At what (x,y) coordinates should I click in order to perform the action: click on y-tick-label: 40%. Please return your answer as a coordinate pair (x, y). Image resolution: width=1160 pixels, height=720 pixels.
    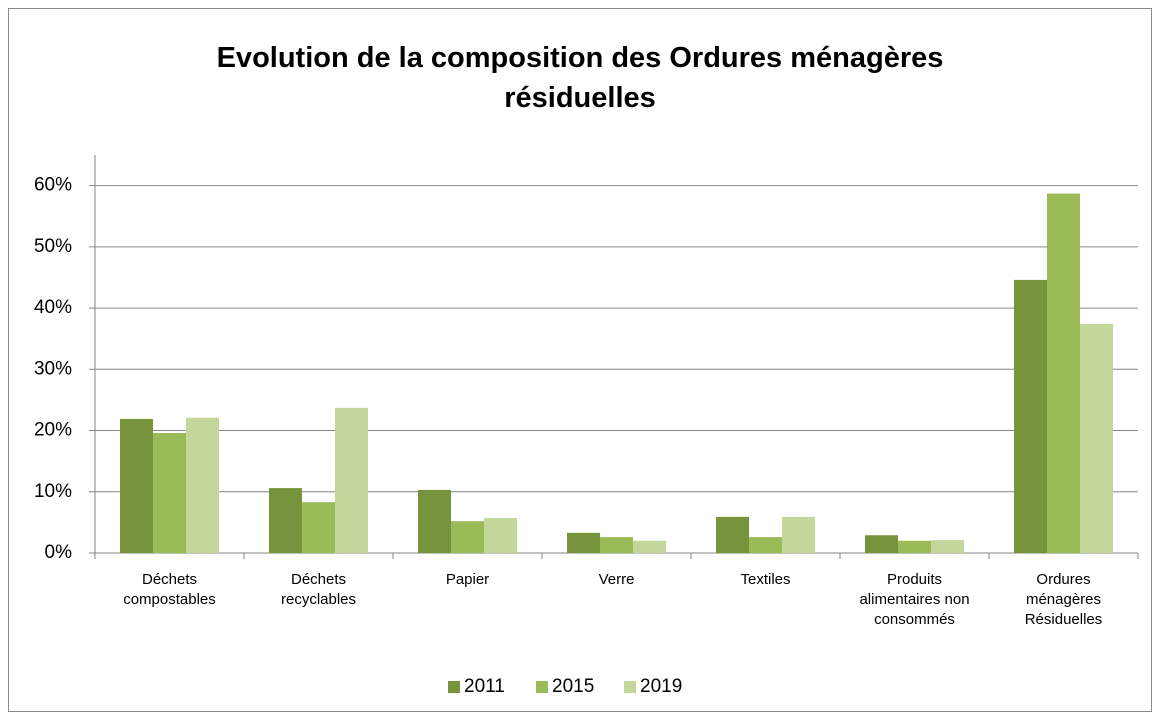
    Looking at the image, I should click on (53, 307).